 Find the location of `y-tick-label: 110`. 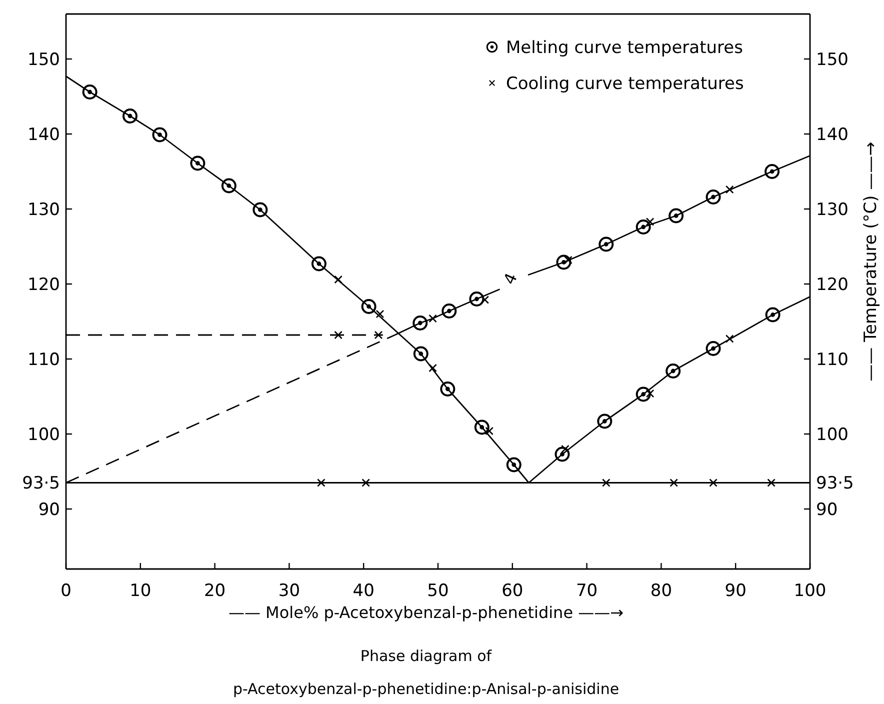

y-tick-label: 110 is located at coordinates (44, 360).